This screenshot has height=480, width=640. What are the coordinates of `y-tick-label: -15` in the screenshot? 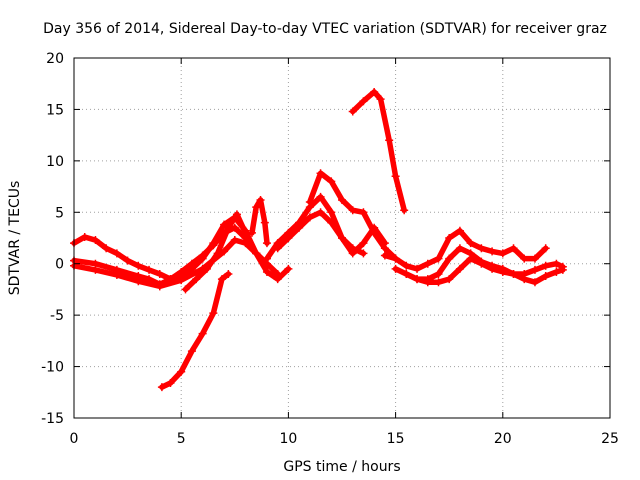 It's located at (52, 419).